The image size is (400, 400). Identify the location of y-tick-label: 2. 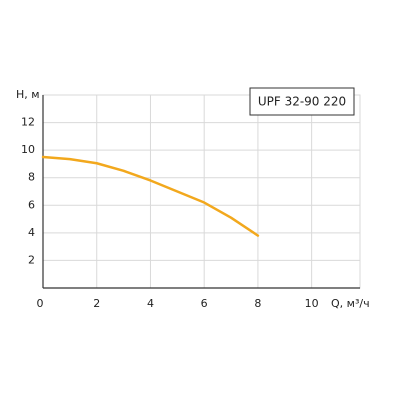
(31, 259).